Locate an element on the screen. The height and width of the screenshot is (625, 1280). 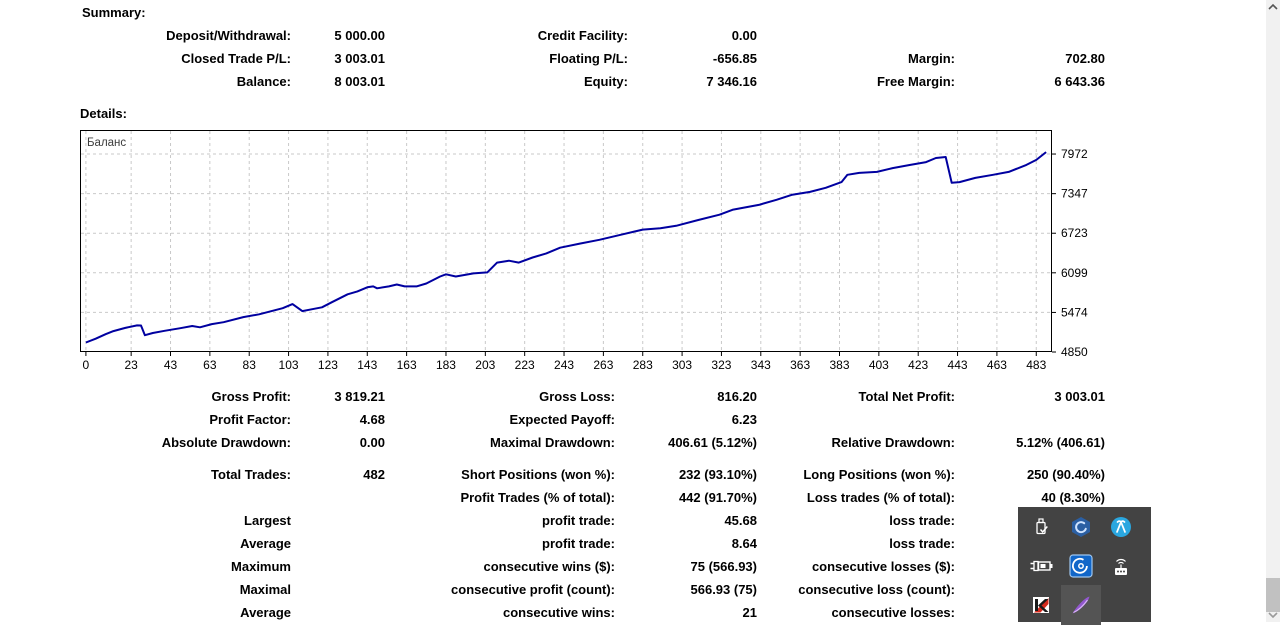
stats-row: Average profit trade: 8.64 loss trade: is located at coordinates (592, 543).